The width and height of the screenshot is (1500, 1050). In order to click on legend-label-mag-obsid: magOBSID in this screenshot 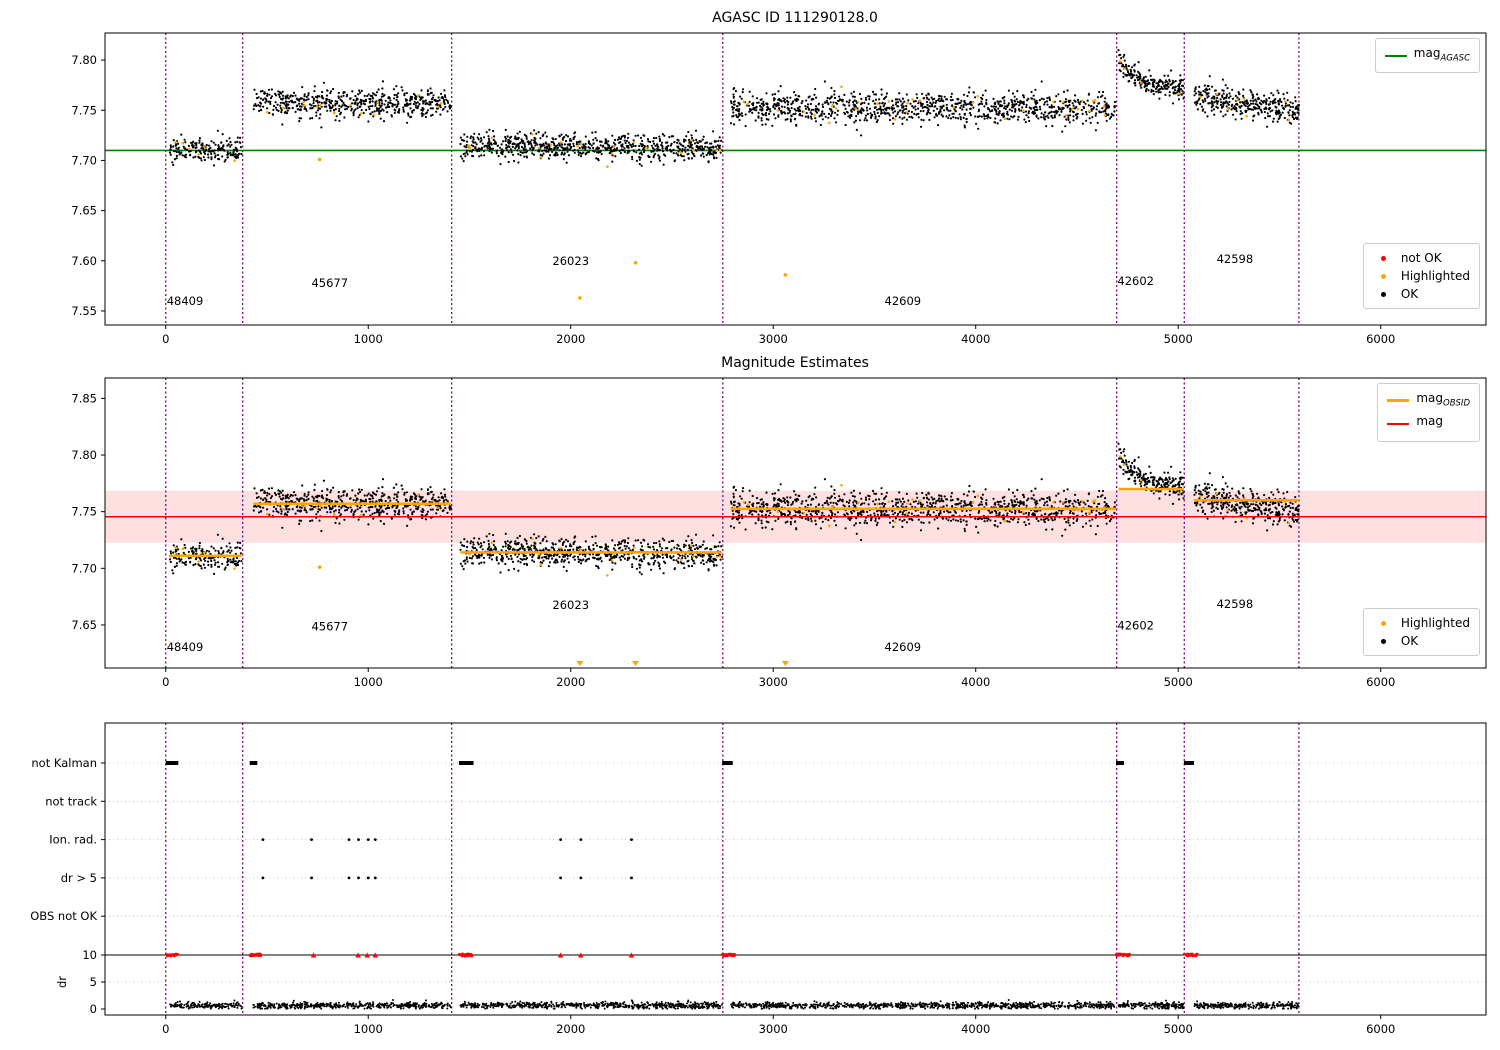, I will do `click(1443, 400)`.